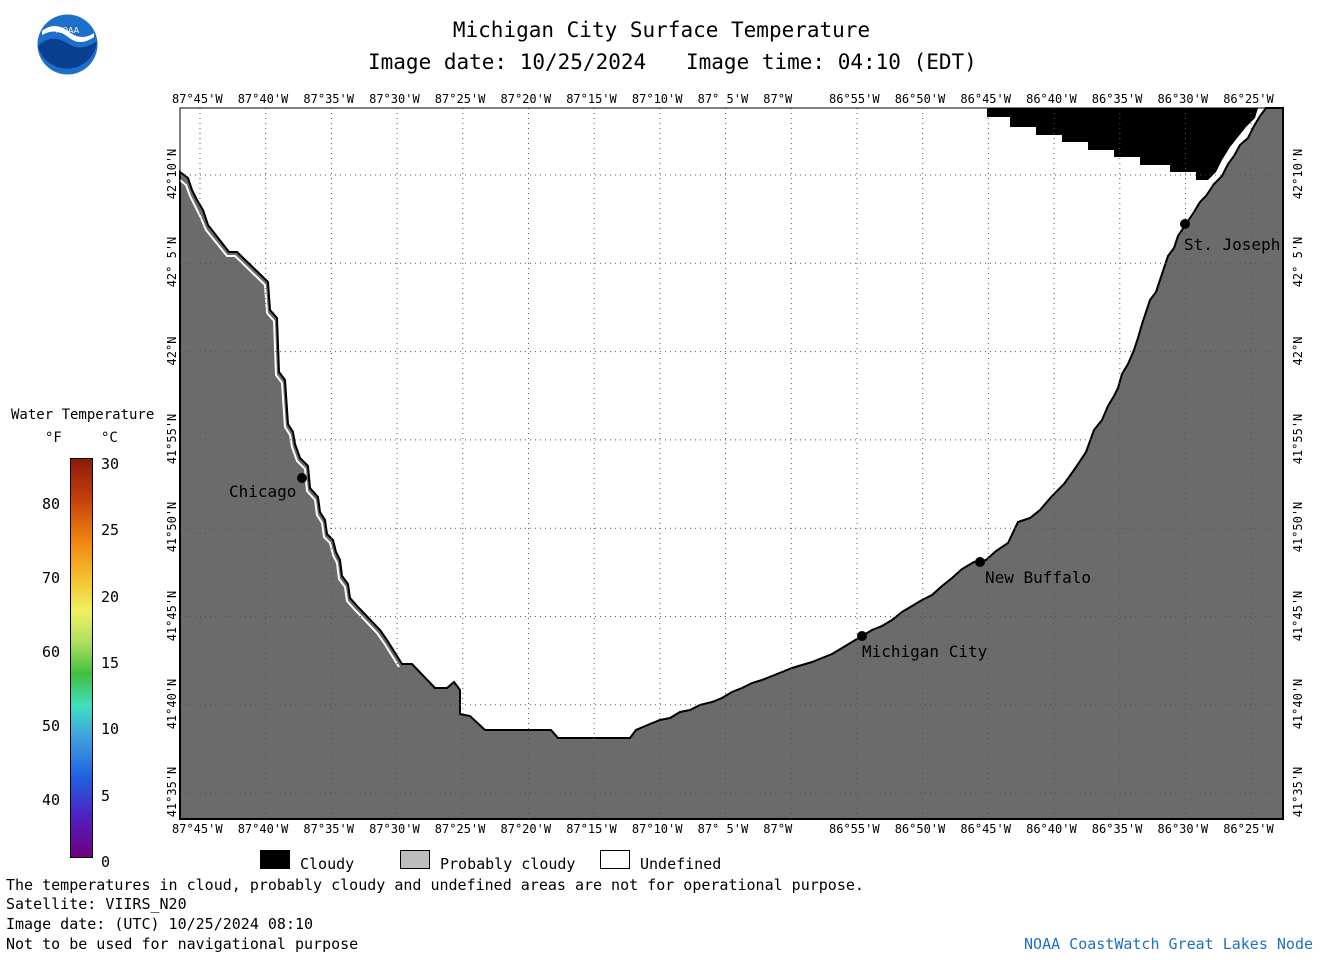 The image size is (1323, 960). Describe the element at coordinates (68, 30) in the screenshot. I see `logo-text: NOAA` at that location.